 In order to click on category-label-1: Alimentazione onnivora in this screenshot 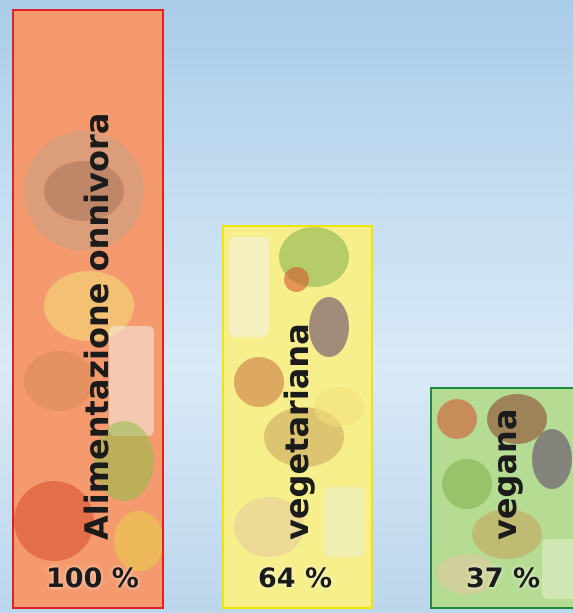, I will do `click(97, 326)`.